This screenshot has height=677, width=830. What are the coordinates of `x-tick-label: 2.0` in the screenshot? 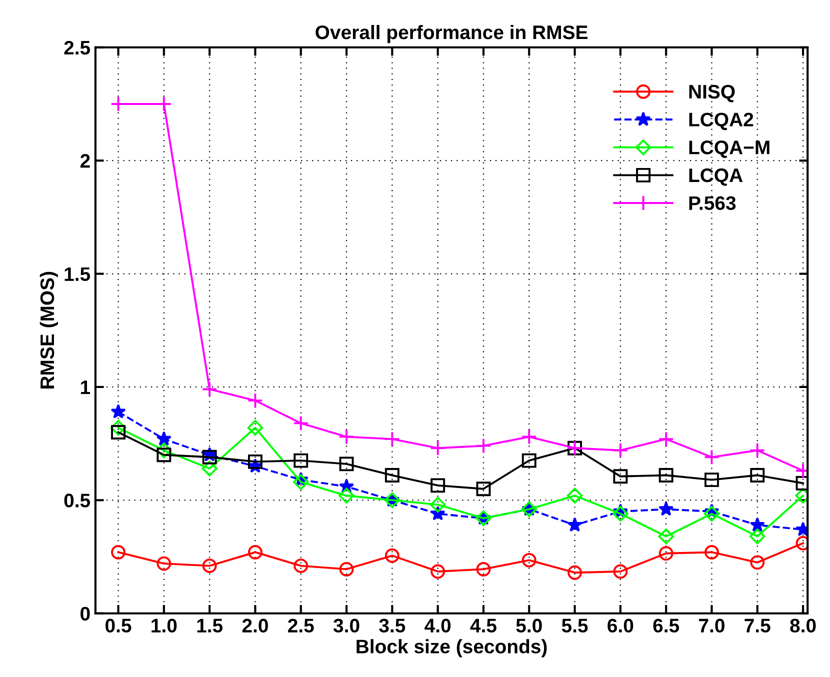 It's located at (255, 625).